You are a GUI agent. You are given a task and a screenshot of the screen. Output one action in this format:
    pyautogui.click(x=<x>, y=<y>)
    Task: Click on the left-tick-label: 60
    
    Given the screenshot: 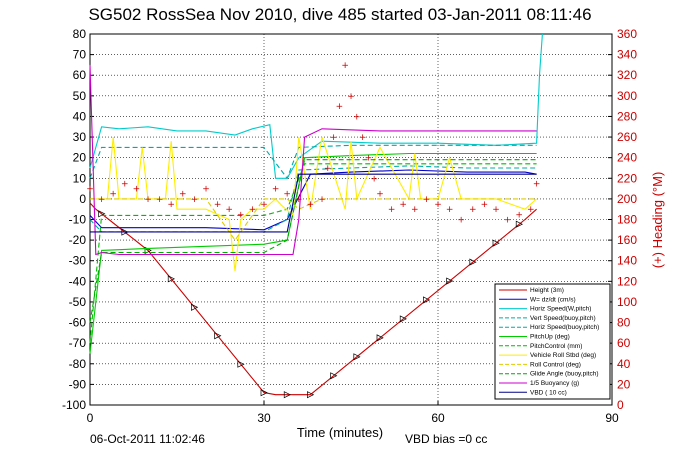 What is the action you would take?
    pyautogui.click(x=80, y=75)
    